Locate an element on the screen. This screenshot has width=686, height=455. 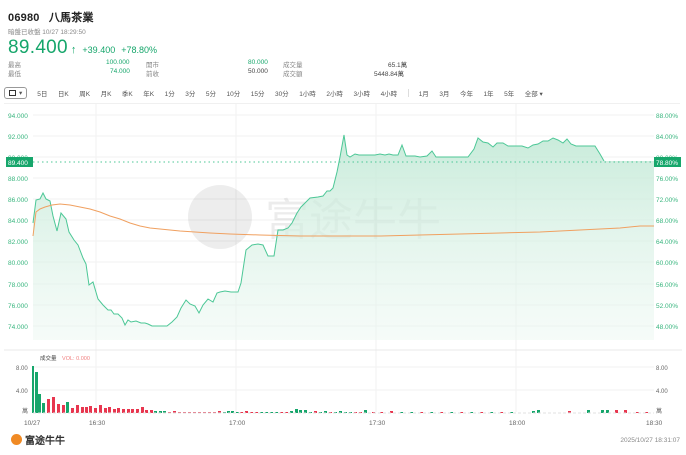
current-price-badge-text: 89.400 is located at coordinates (18, 163).